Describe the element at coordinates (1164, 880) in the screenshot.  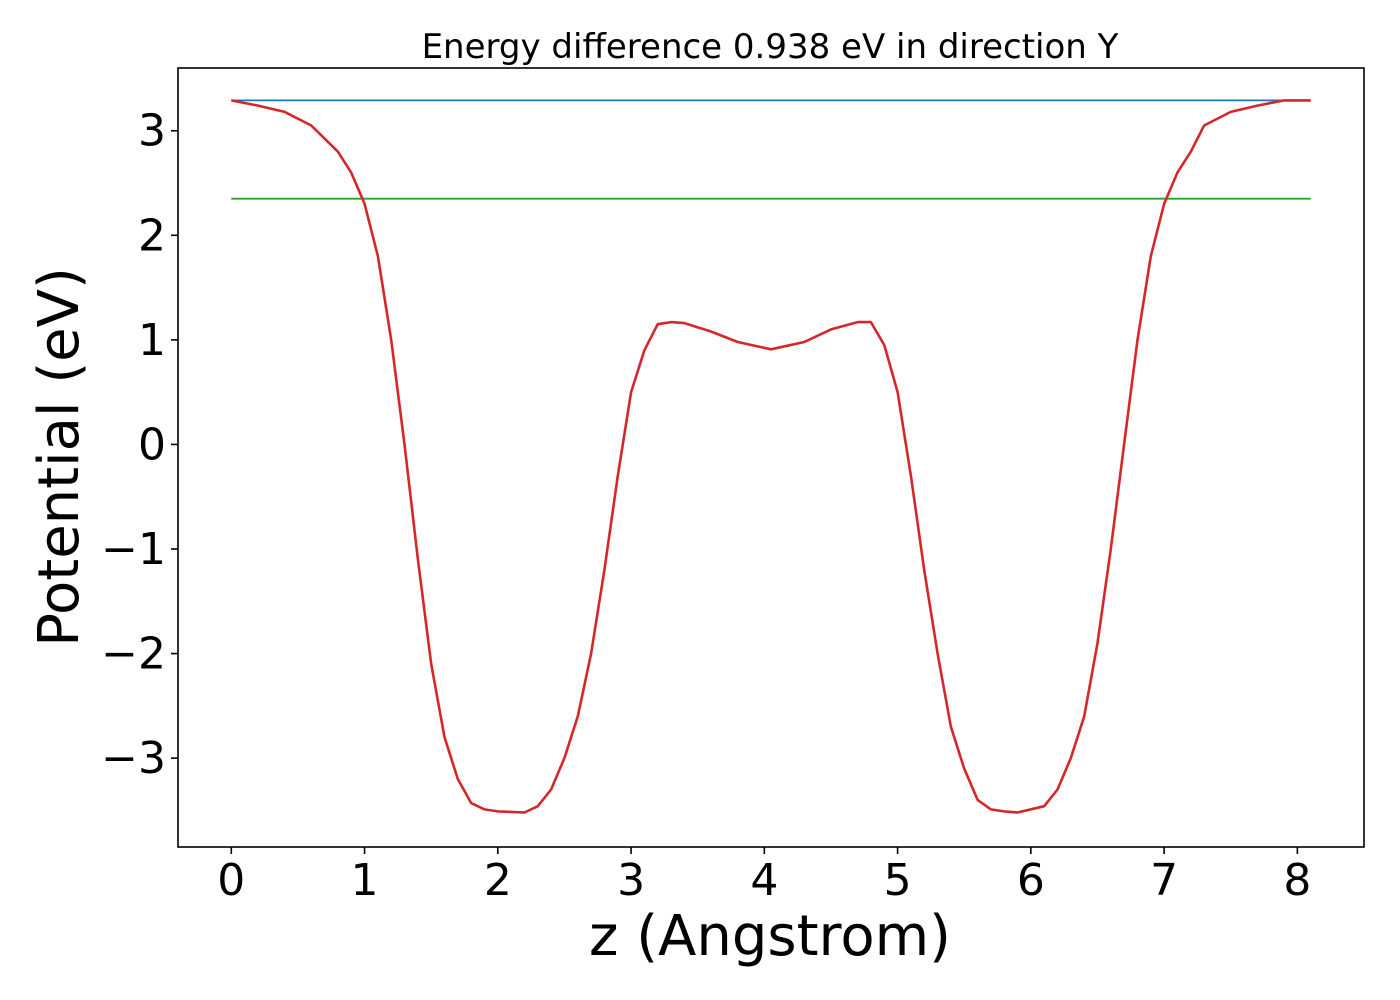
I see `x-tick-label: 7` at that location.